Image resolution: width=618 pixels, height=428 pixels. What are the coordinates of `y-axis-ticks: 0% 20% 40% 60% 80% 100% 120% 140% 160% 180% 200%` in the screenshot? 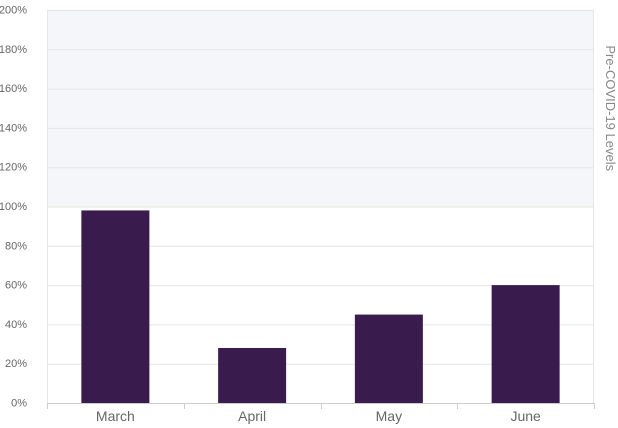 It's located at (13, 207).